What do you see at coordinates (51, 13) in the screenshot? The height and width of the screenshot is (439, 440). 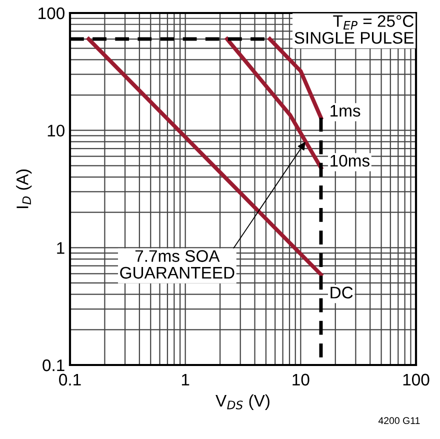 I see `y-tick-label: 100` at bounding box center [51, 13].